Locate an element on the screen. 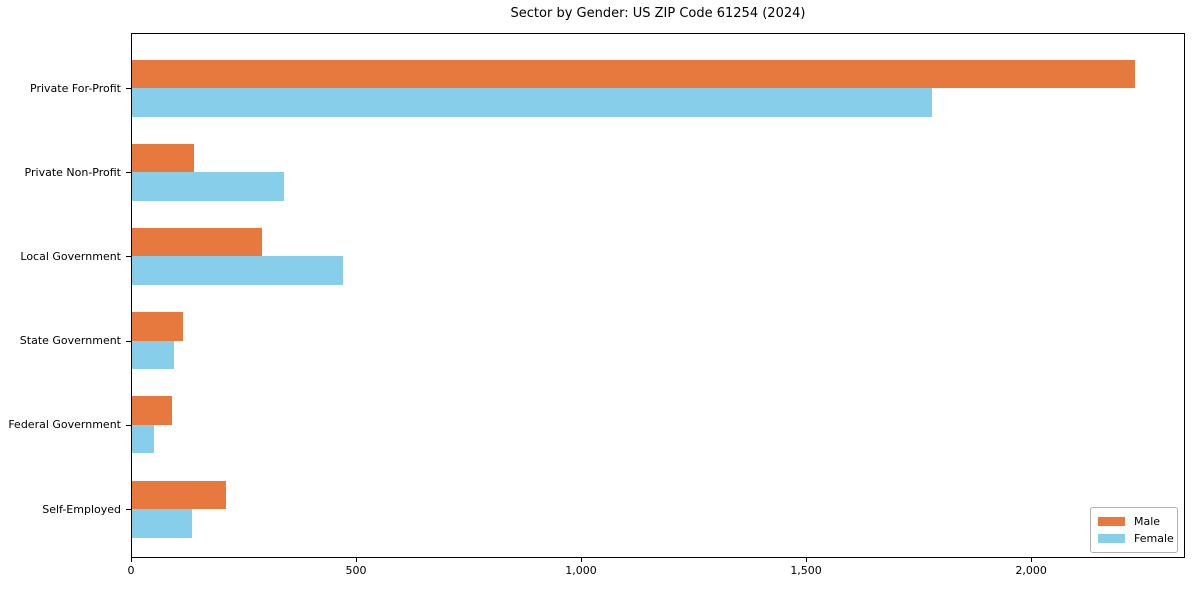 The image size is (1200, 600). legend-swatch-male is located at coordinates (1111, 521).